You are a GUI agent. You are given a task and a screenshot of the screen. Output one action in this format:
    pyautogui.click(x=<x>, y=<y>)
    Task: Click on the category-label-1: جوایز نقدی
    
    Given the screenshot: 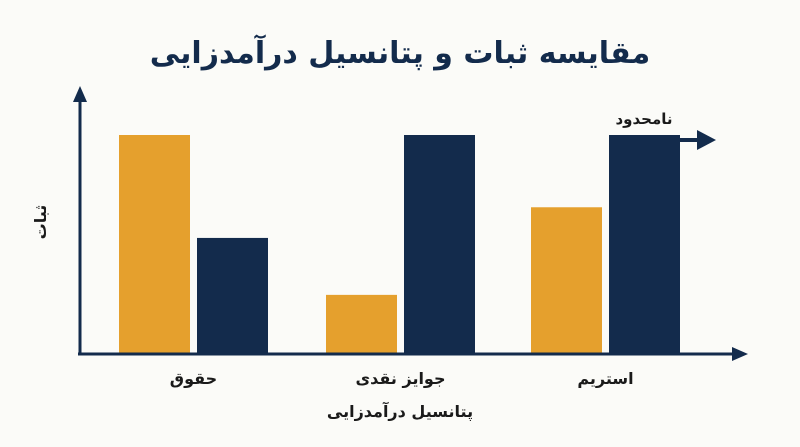 What is the action you would take?
    pyautogui.click(x=400, y=378)
    